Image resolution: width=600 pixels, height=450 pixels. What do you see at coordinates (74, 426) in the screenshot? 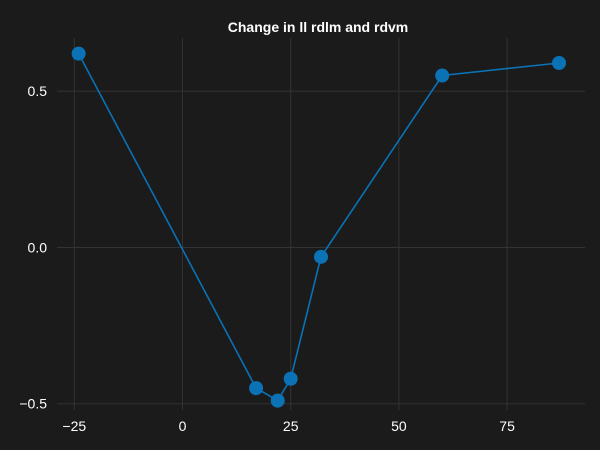
I see `x-tick-label: −25` at bounding box center [74, 426].